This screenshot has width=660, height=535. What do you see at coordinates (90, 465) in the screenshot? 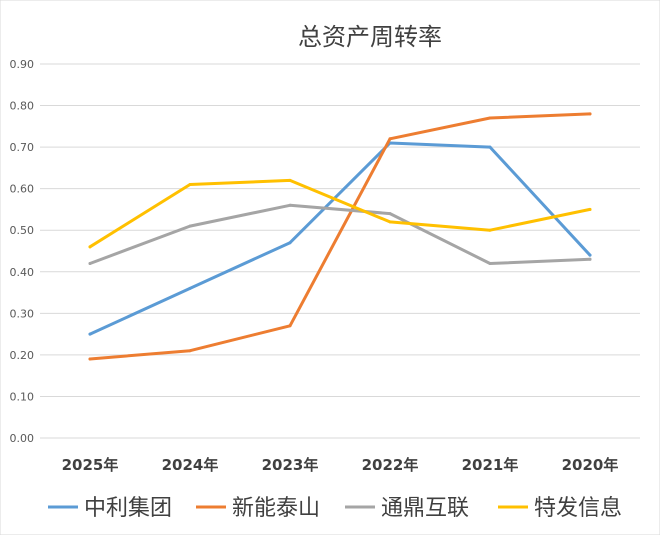
I see `x-tick-label: 2025年` at bounding box center [90, 465].